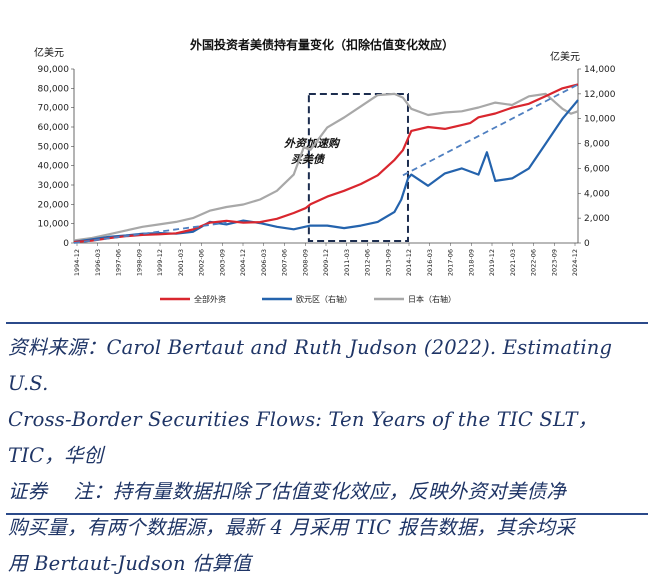 Image resolution: width=654 pixels, height=582 pixels. What do you see at coordinates (565, 56) in the screenshot?
I see `y-right-unit: 亿美元` at bounding box center [565, 56].